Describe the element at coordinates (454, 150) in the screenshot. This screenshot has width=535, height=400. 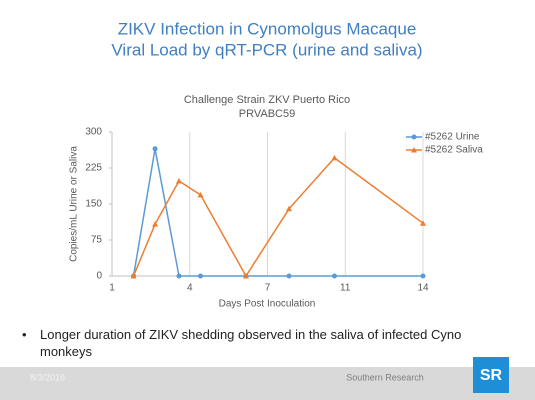
I see `legend-label: #5262 Saliva` at that location.